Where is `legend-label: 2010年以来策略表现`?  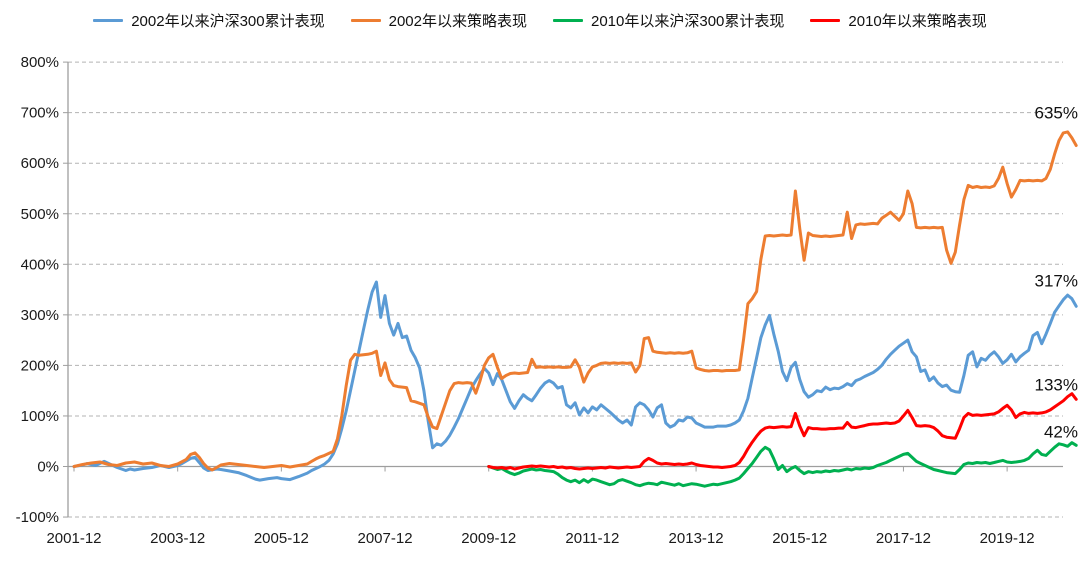
legend-label: 2010年以来策略表现 is located at coordinates (917, 21).